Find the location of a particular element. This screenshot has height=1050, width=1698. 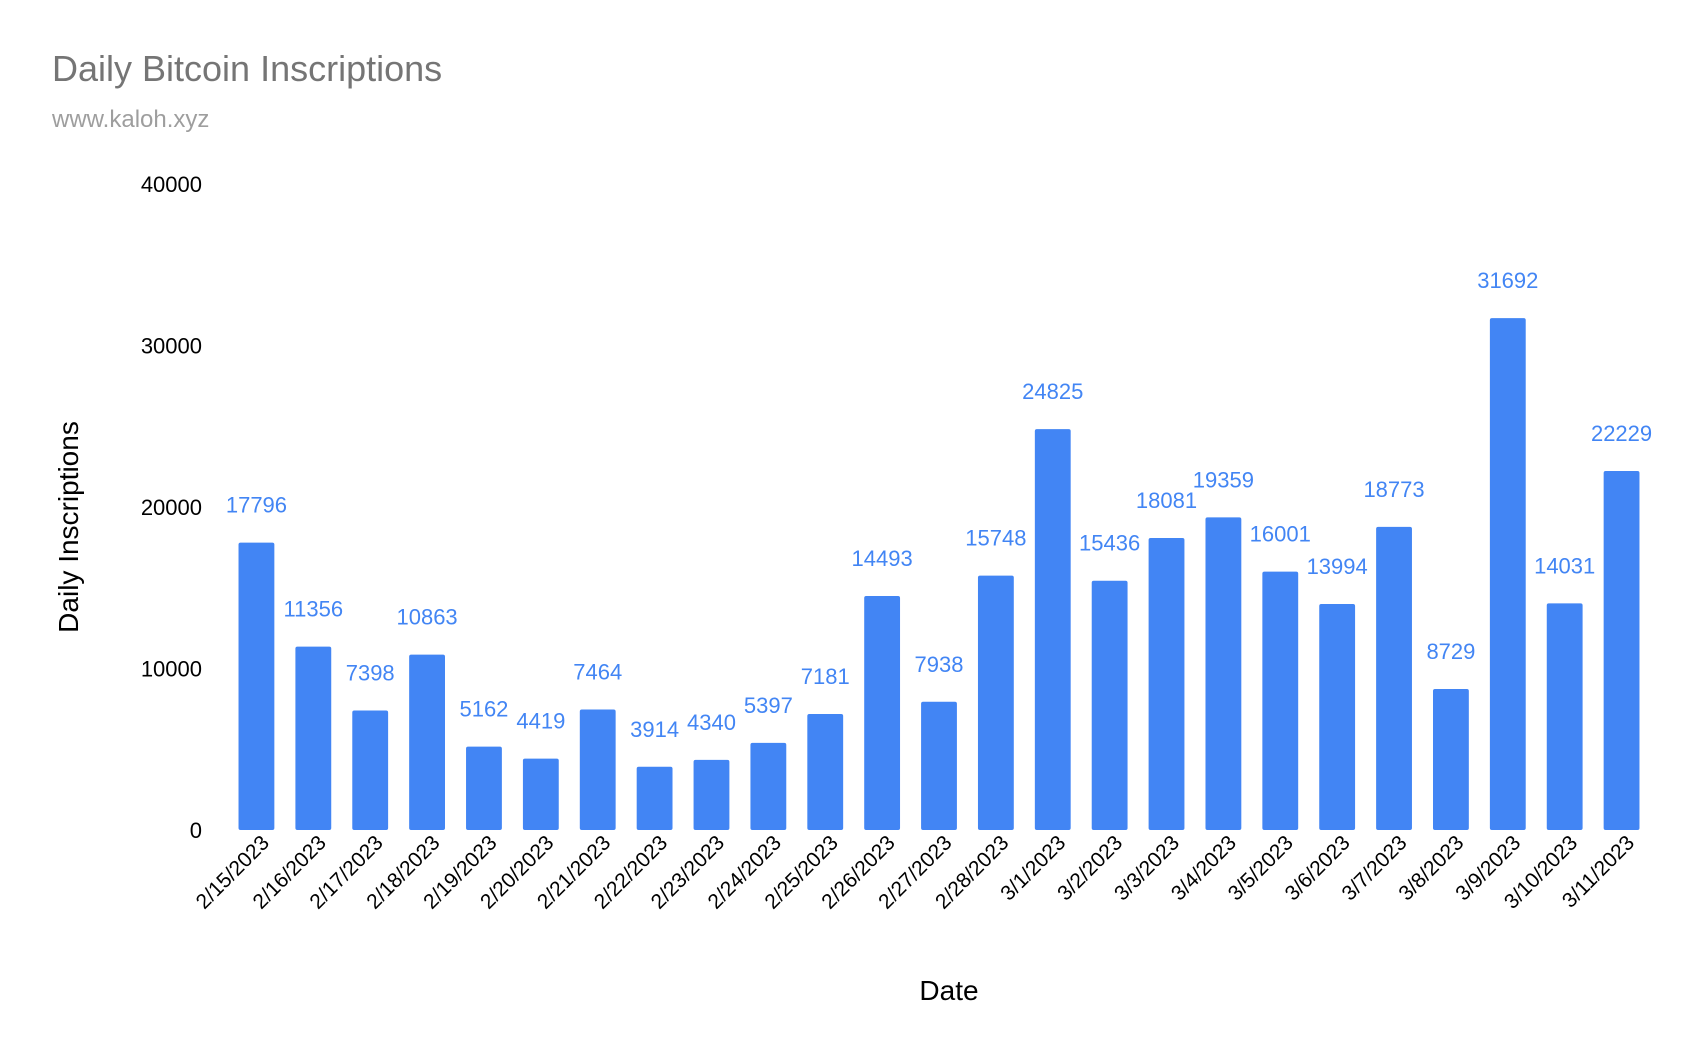

data-label: 18773 is located at coordinates (1393, 489).